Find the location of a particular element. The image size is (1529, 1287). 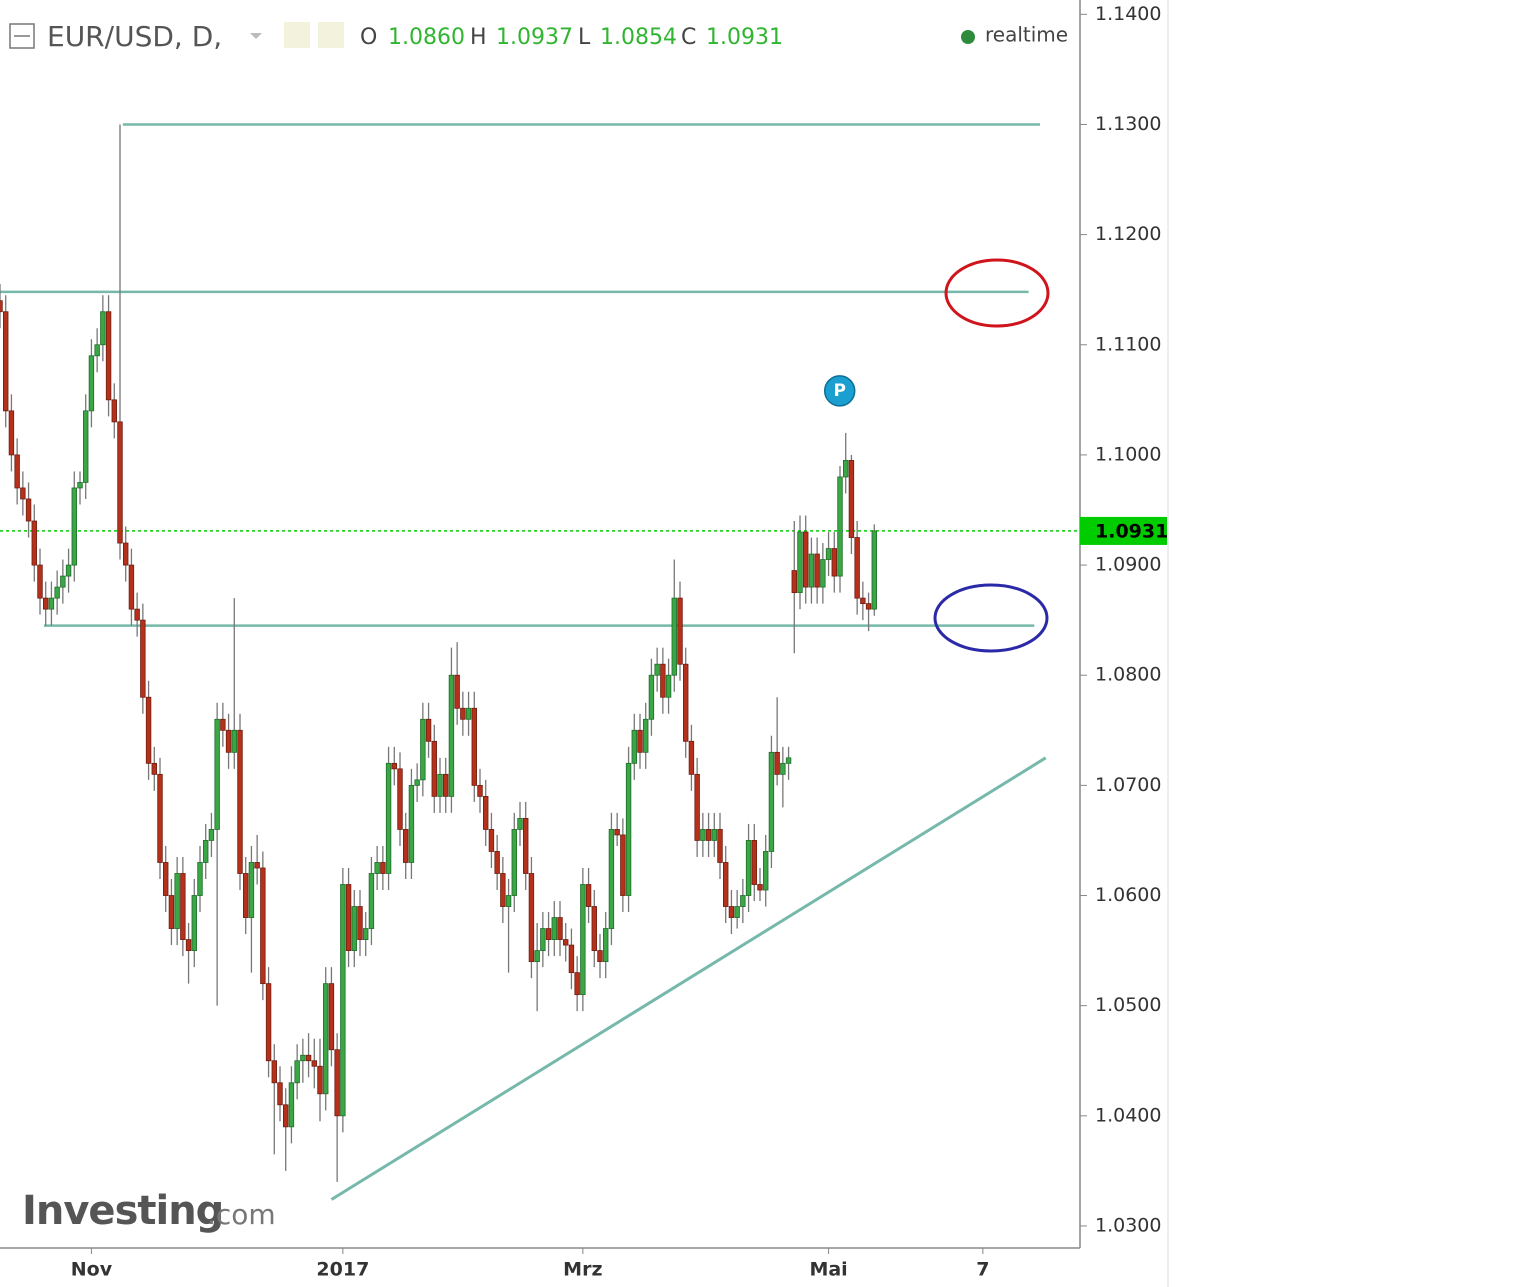

logo: Investing is located at coordinates (122, 1211).